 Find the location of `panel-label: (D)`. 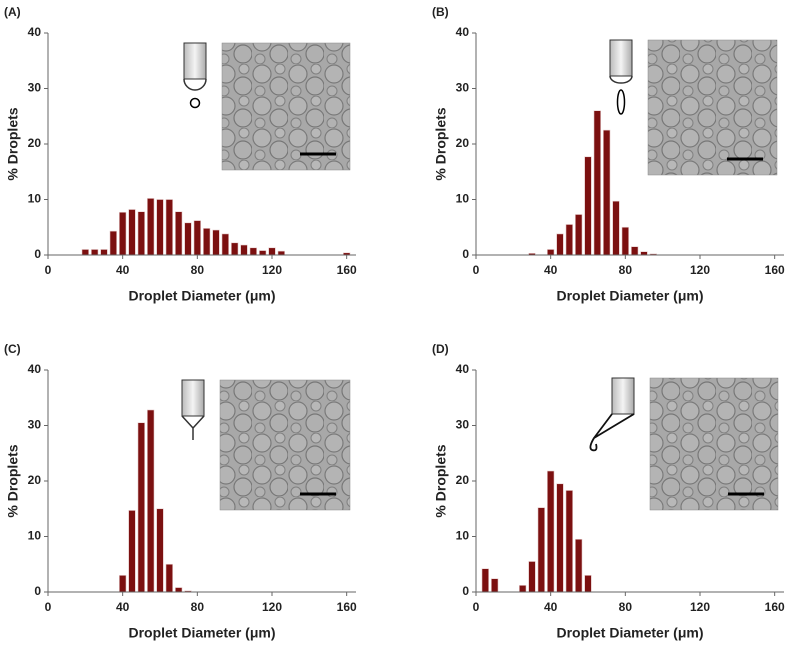

panel-label: (D) is located at coordinates (440, 349).